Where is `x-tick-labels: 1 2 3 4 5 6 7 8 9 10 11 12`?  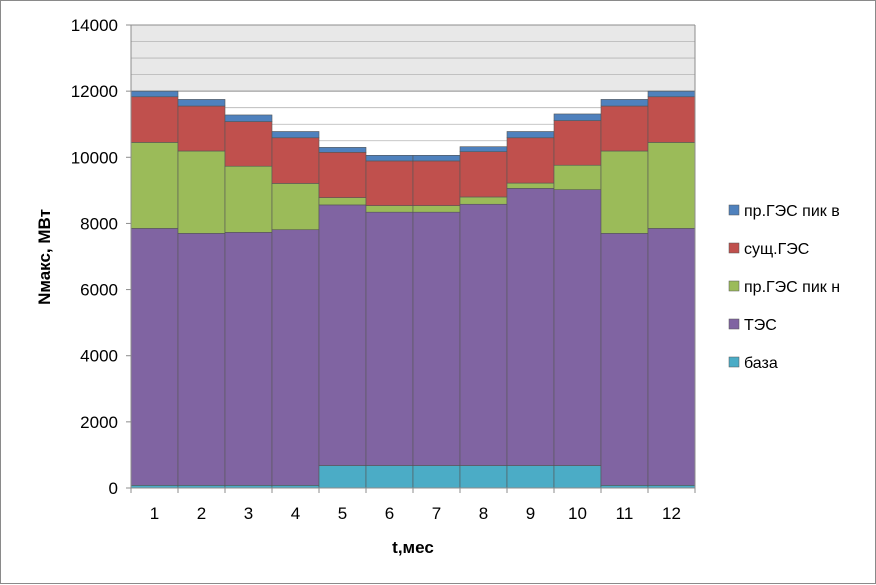 x-tick-labels: 1 2 3 4 5 6 7 8 9 10 11 12 is located at coordinates (415, 513).